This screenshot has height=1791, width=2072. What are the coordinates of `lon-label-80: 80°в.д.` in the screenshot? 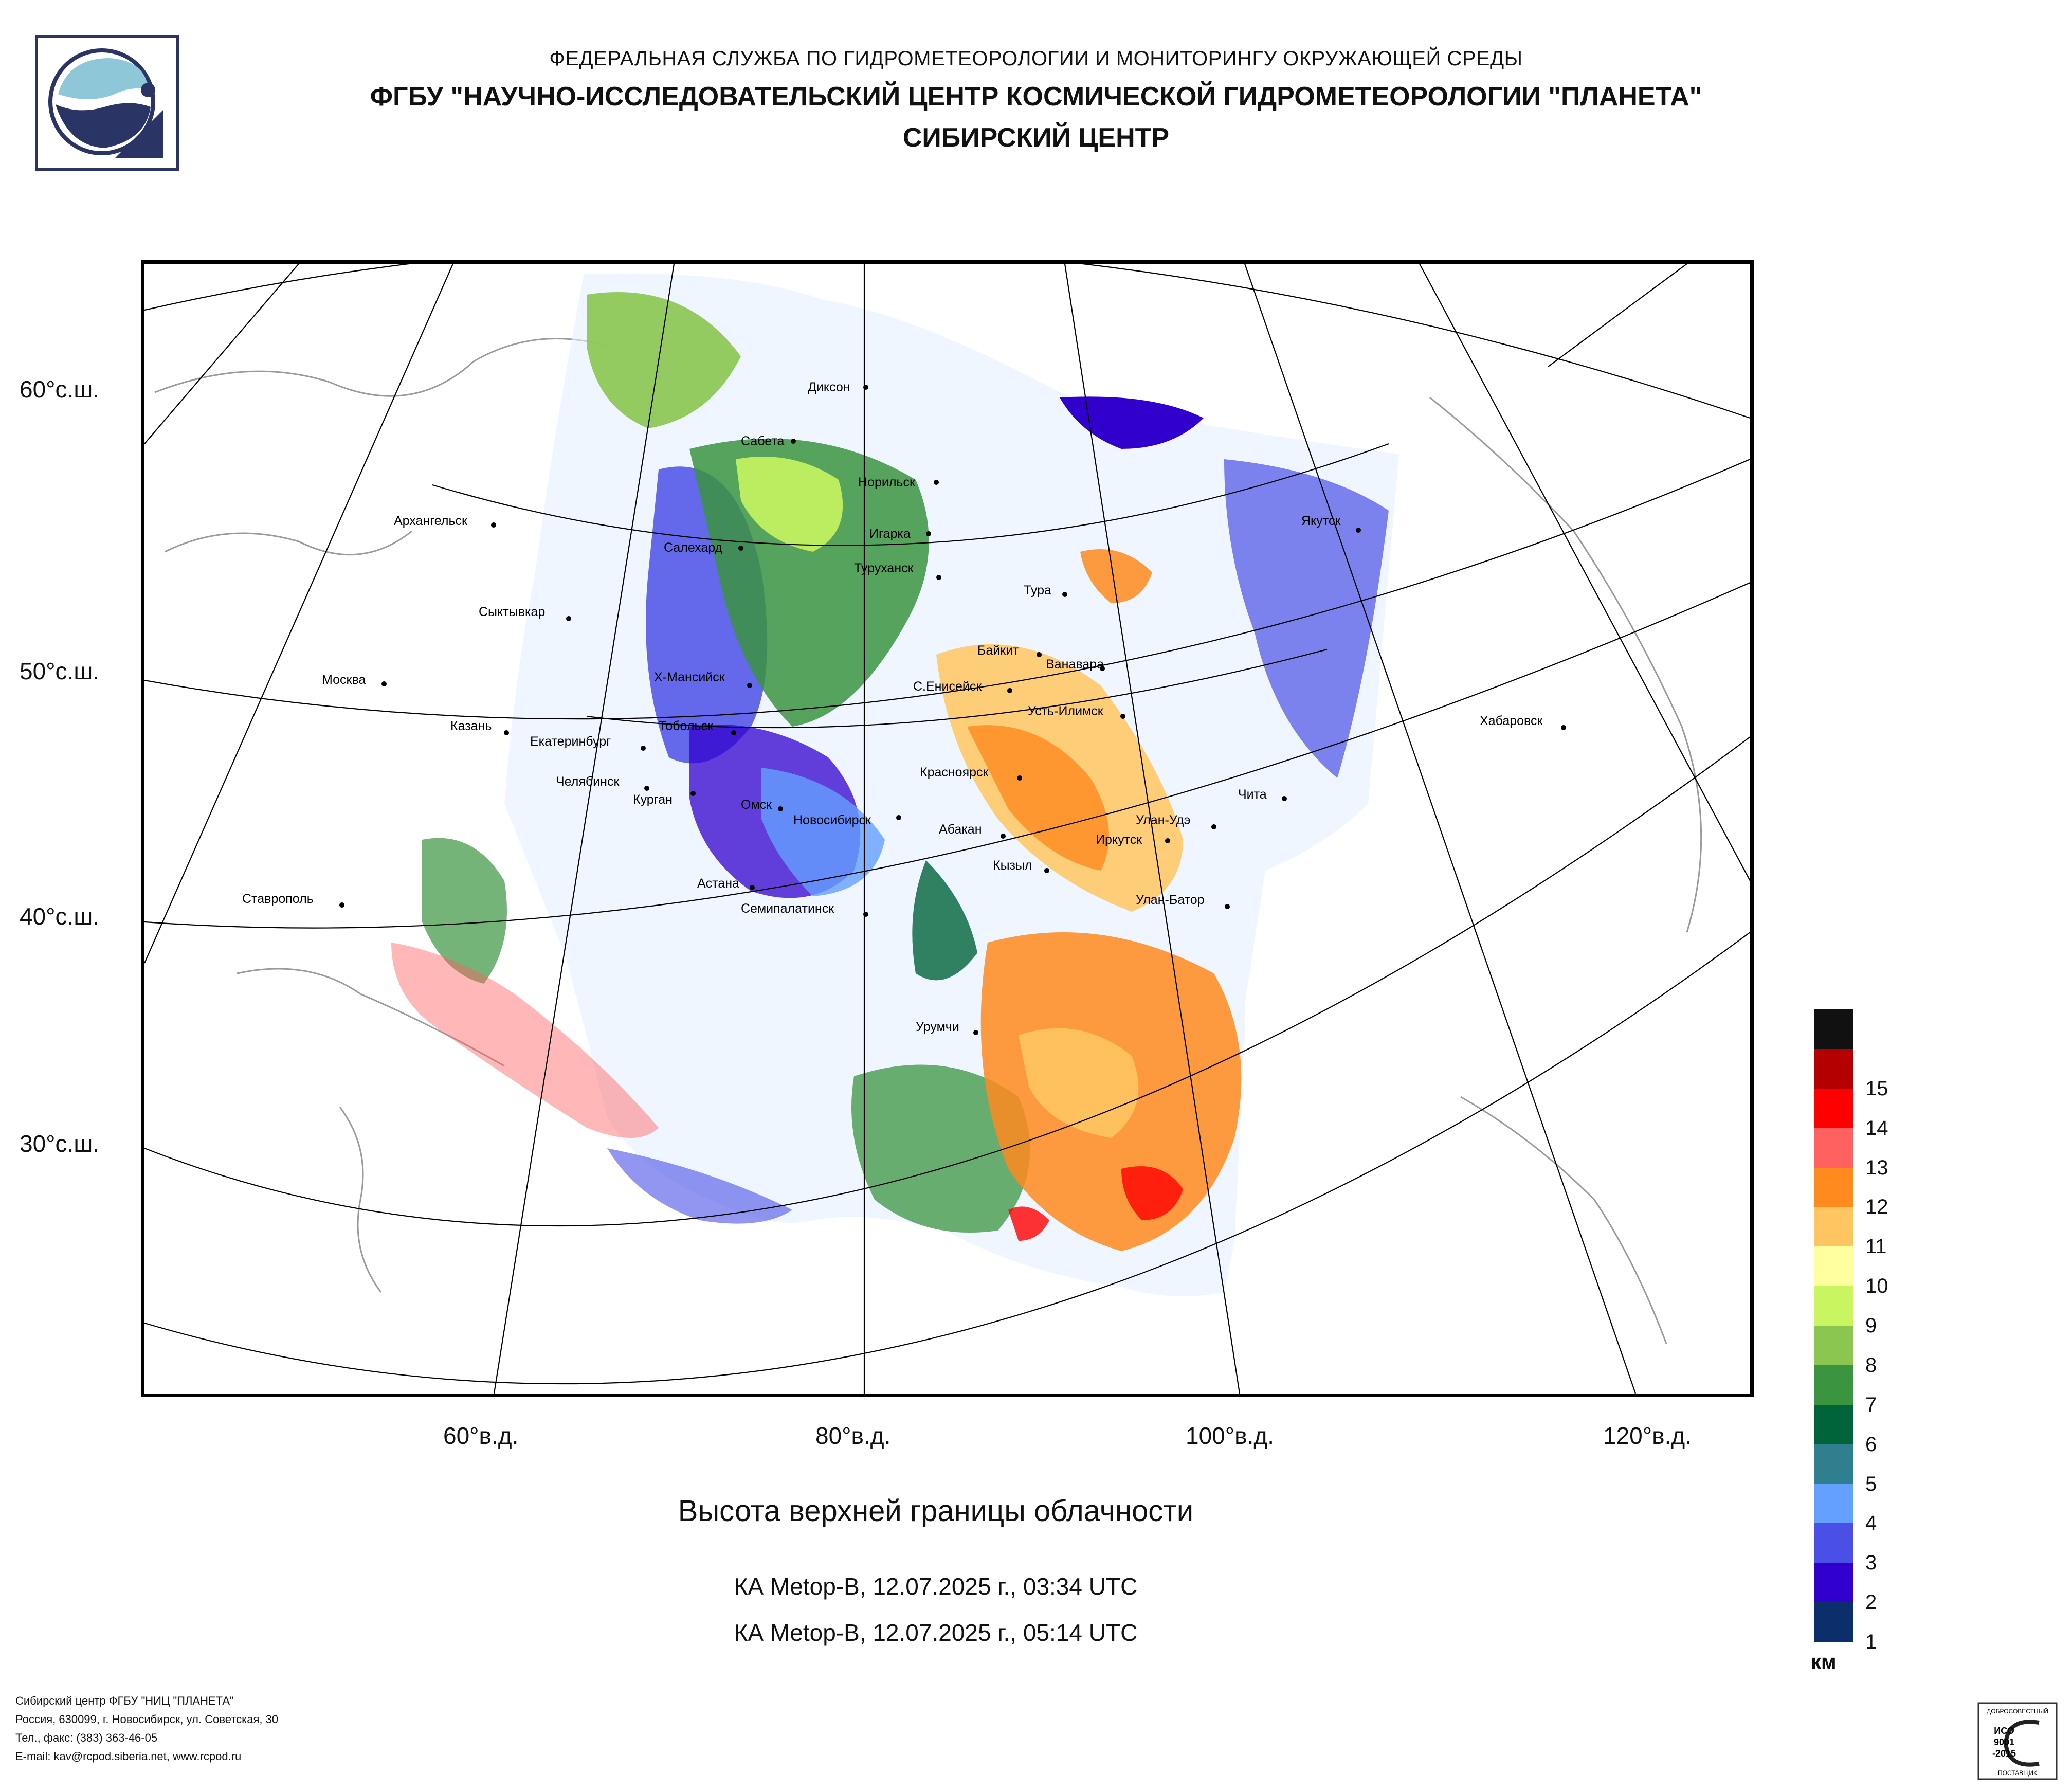 It's located at (853, 1435).